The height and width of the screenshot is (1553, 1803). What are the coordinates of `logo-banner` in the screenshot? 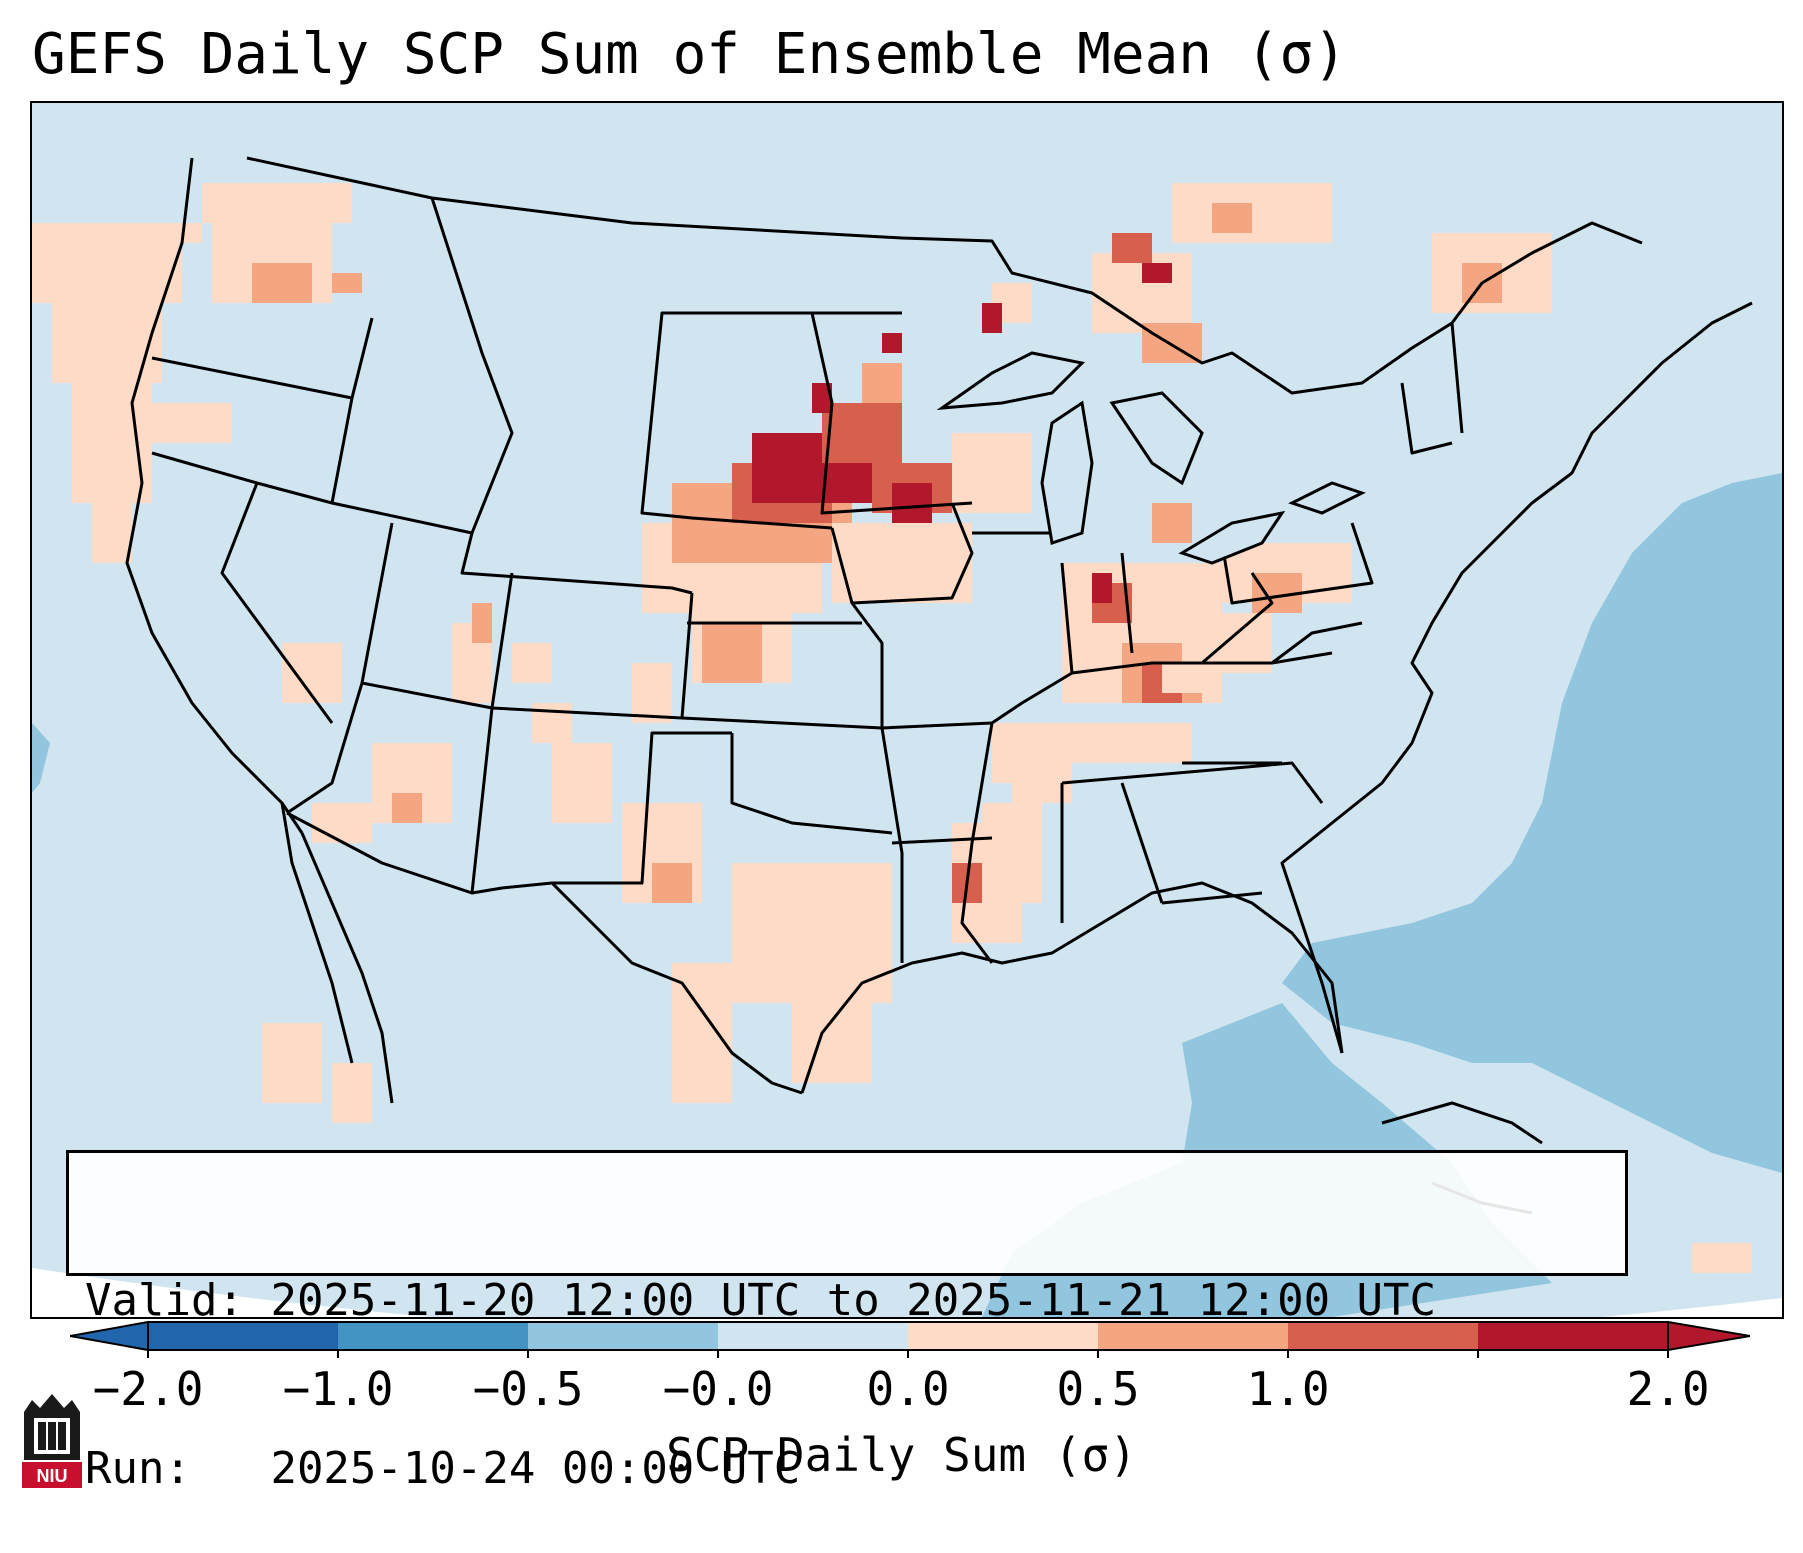 It's located at (52, 1475).